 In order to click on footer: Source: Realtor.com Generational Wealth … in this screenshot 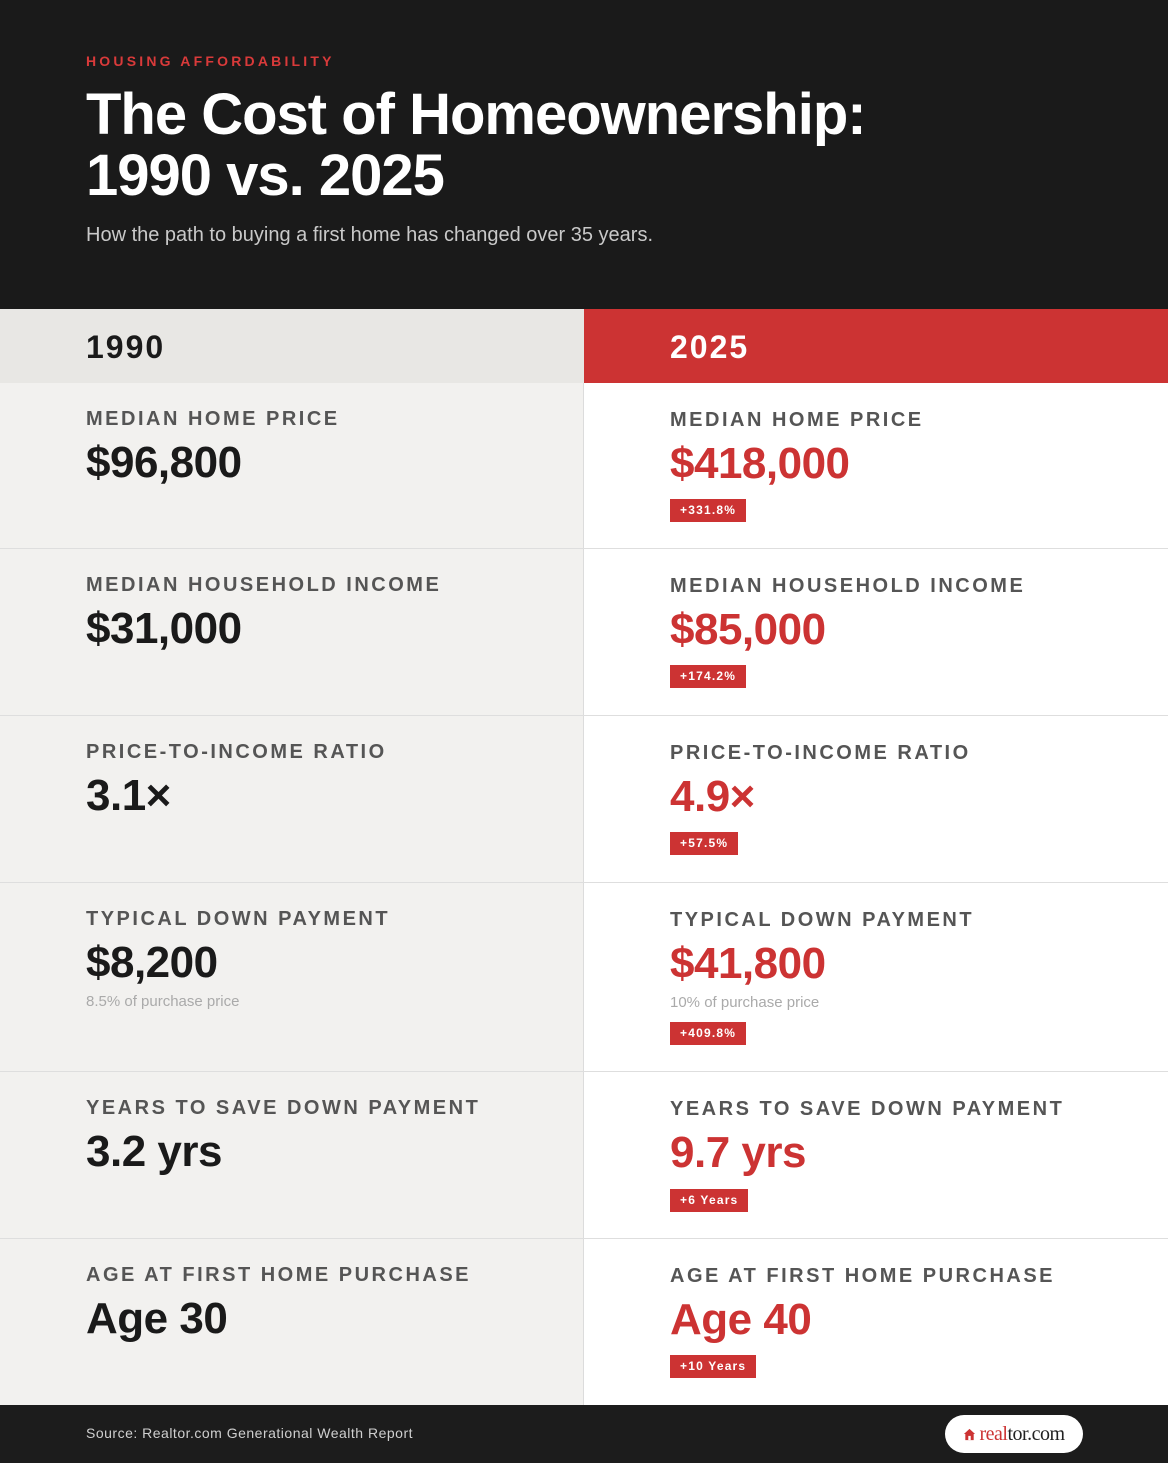, I will do `click(584, 1434)`.